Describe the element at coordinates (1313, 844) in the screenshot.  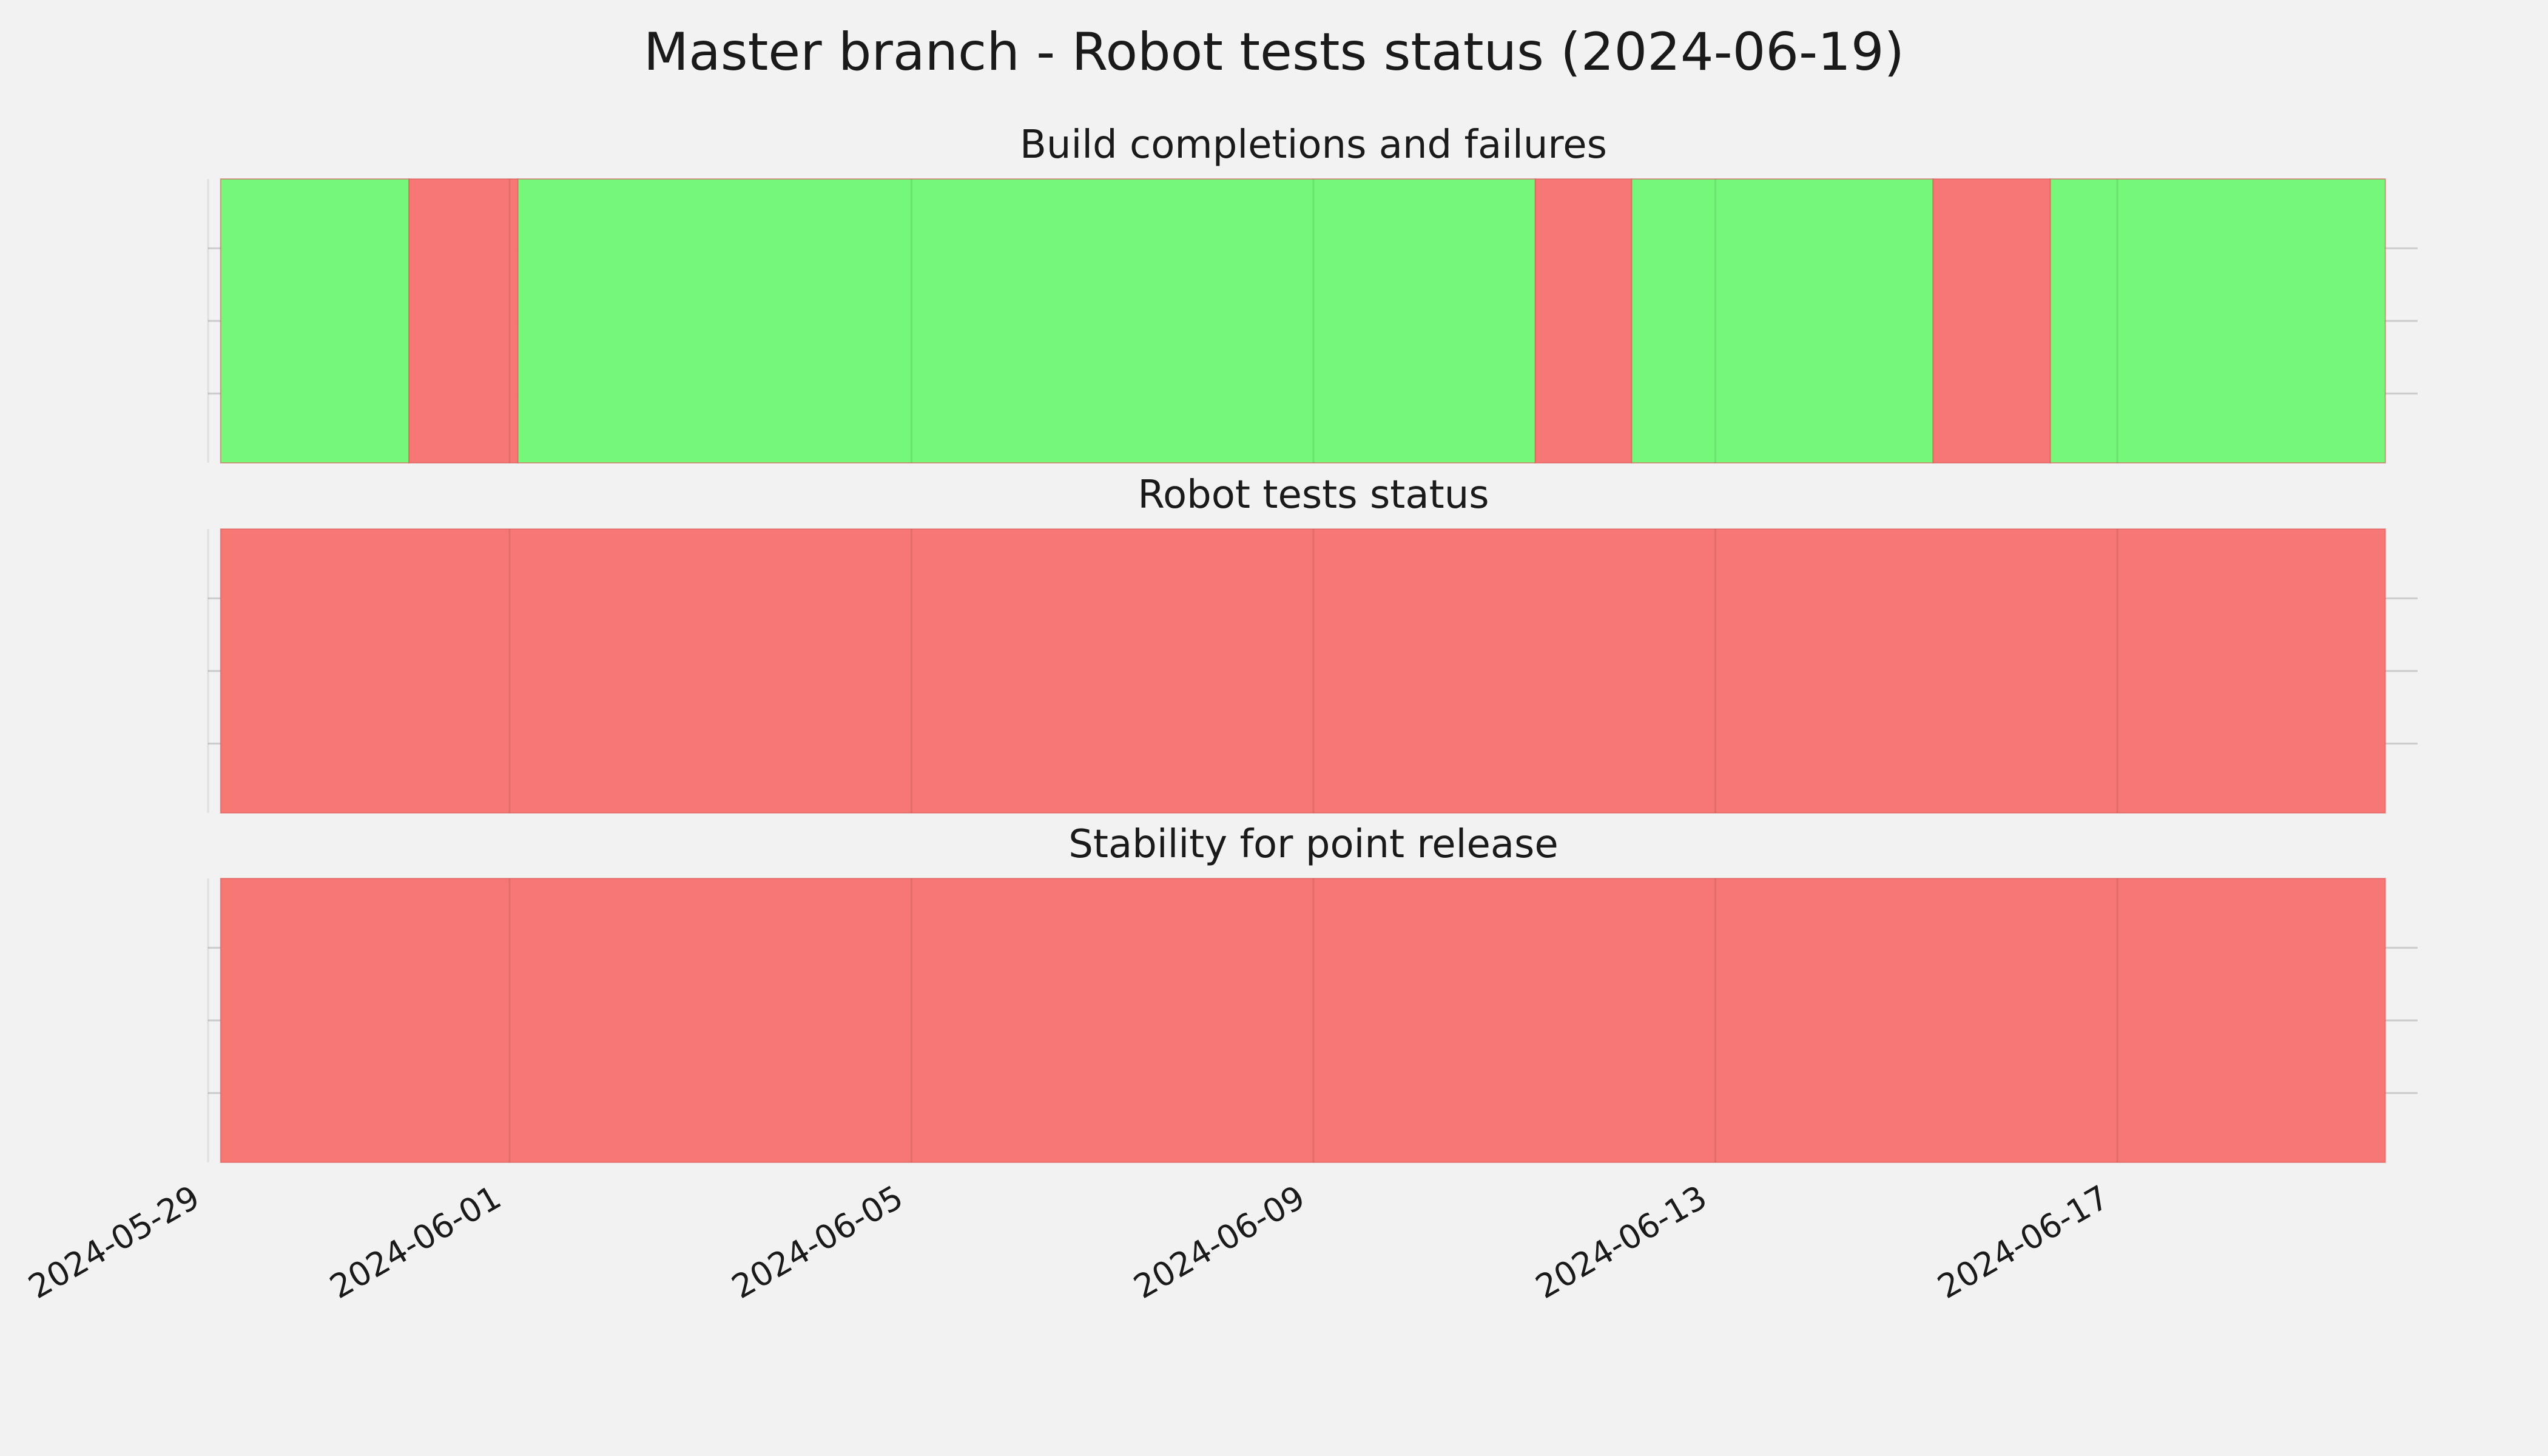
I see `panel-title: Stability for point release` at that location.